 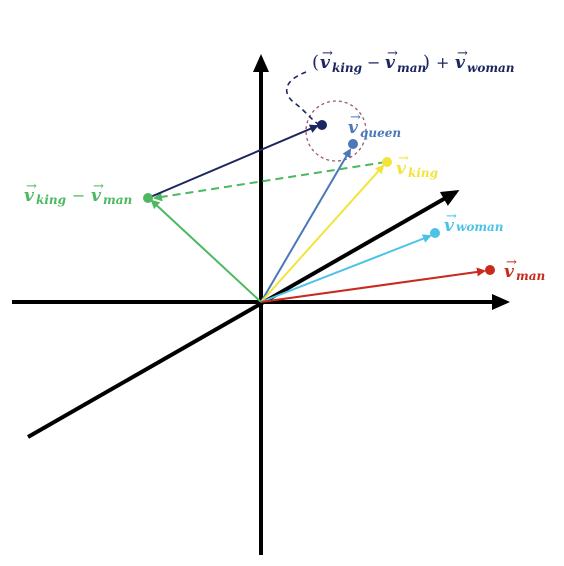 What do you see at coordinates (509, 272) in the screenshot?
I see `man-label-symbol: v` at bounding box center [509, 272].